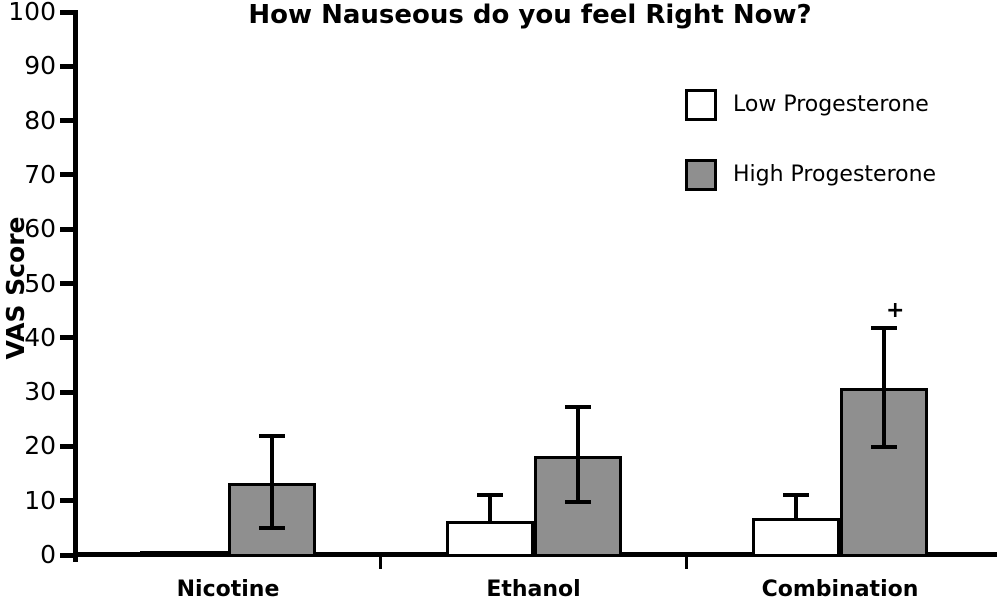  I want to click on y-tick-label-20: 20, so click(40, 446).